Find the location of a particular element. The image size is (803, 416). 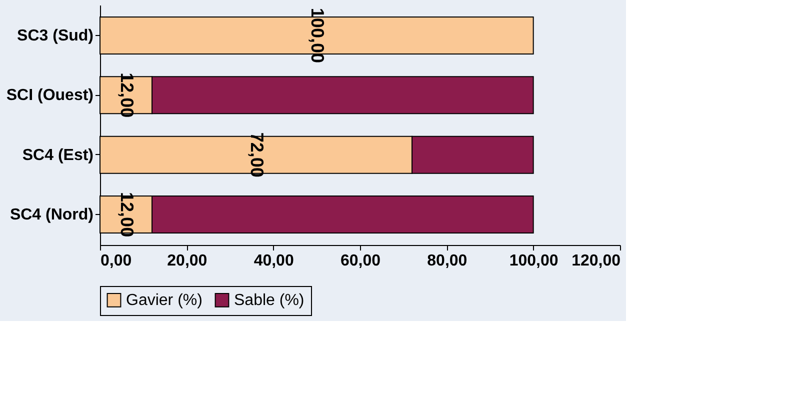

y-tick-label: SC3 (Sud) is located at coordinates (55, 35).